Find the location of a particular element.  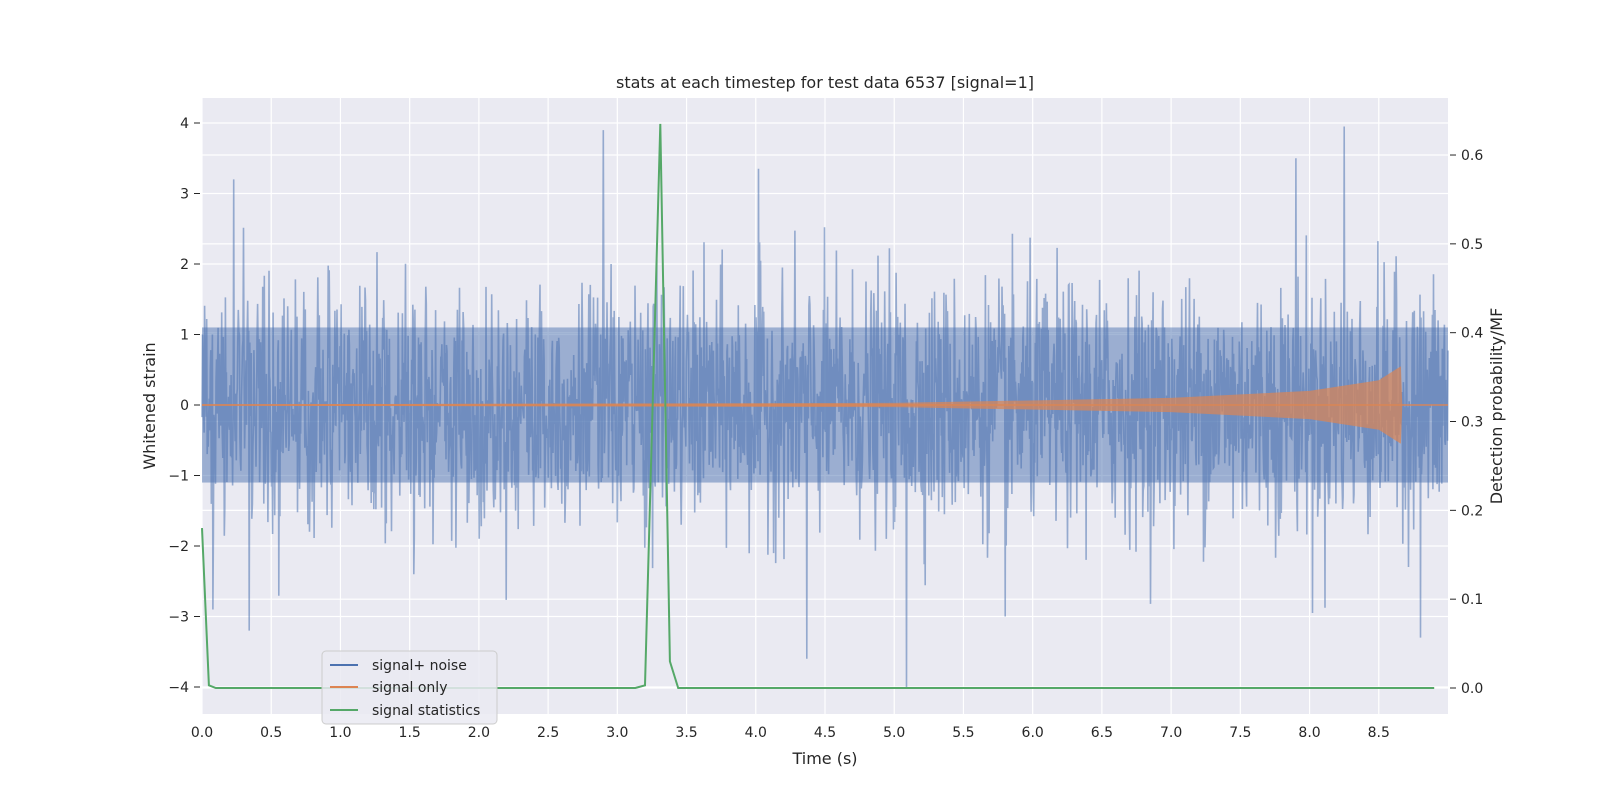

y-tick-label: −1 is located at coordinates (178, 477).